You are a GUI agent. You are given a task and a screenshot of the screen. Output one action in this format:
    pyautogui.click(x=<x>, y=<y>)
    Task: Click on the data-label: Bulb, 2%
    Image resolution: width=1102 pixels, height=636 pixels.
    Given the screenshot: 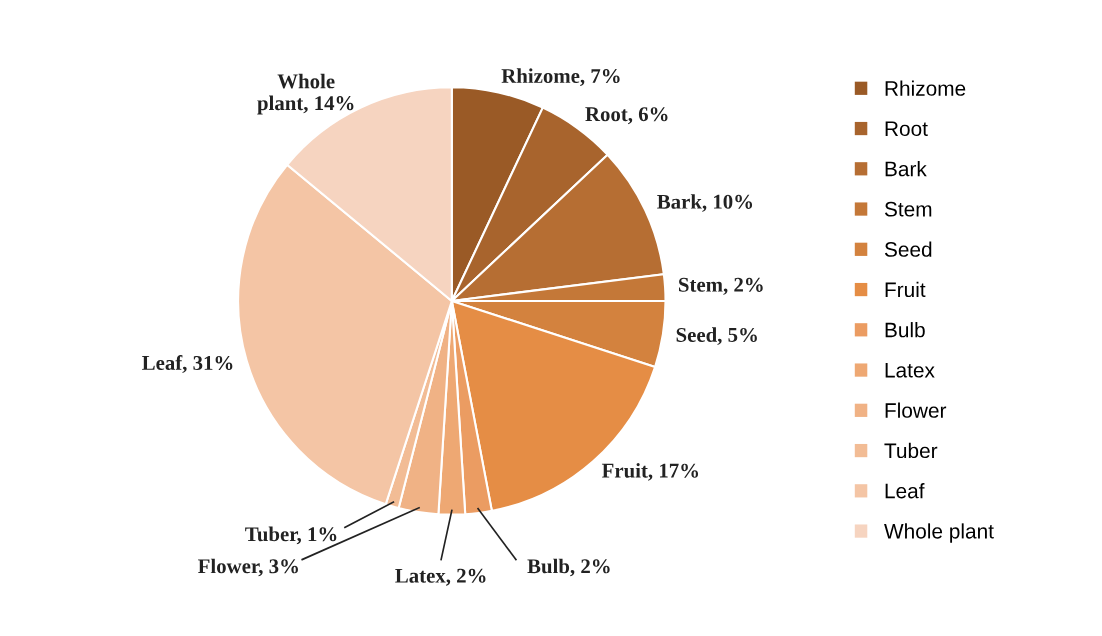 What is the action you would take?
    pyautogui.click(x=568, y=567)
    